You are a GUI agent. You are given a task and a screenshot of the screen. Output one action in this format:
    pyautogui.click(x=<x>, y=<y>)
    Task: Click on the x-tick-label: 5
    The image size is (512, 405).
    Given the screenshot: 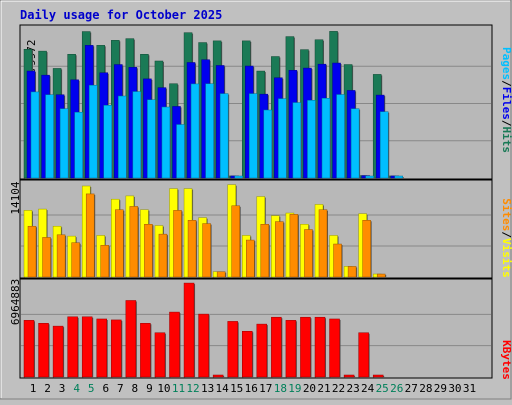 What is the action you would take?
    pyautogui.click(x=91, y=388)
    